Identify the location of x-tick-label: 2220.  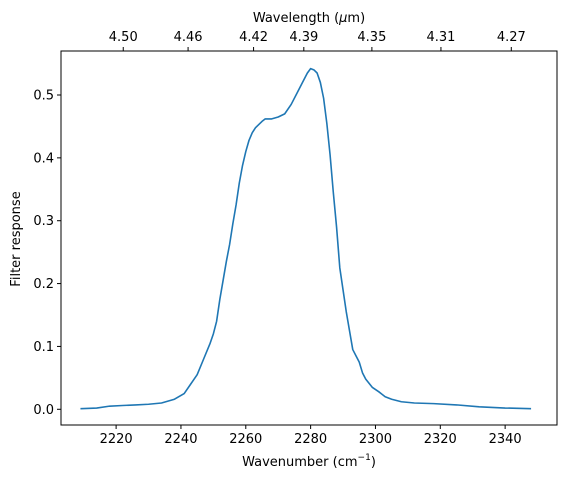
(116, 439).